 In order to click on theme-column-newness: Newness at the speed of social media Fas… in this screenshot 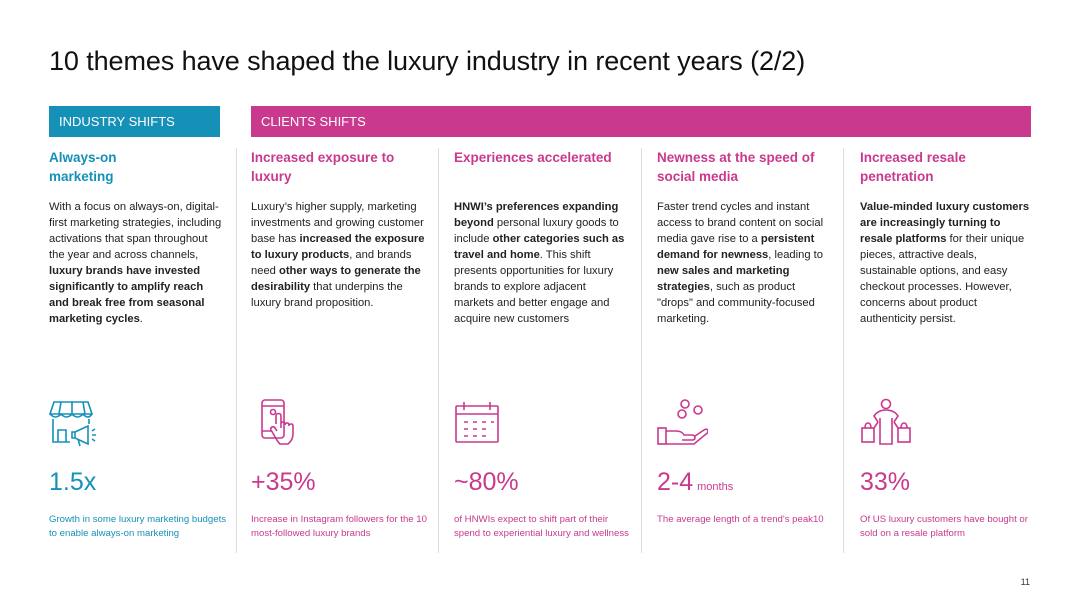, I will do `click(744, 237)`.